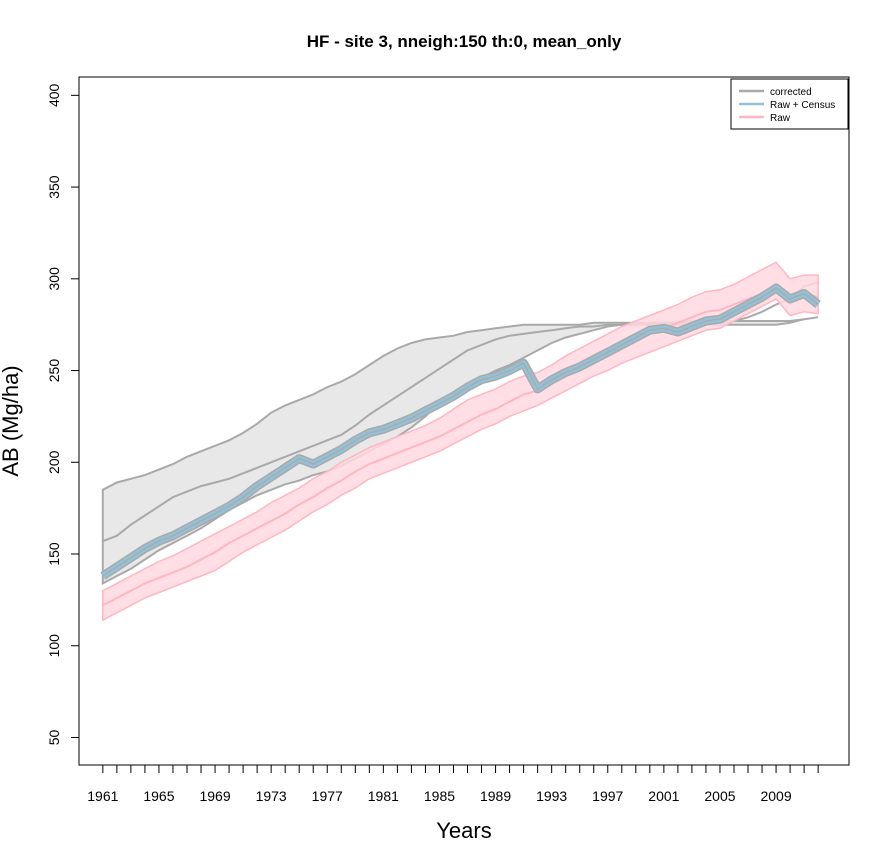  I want to click on x-tick-label-1973: 1973, so click(271, 796).